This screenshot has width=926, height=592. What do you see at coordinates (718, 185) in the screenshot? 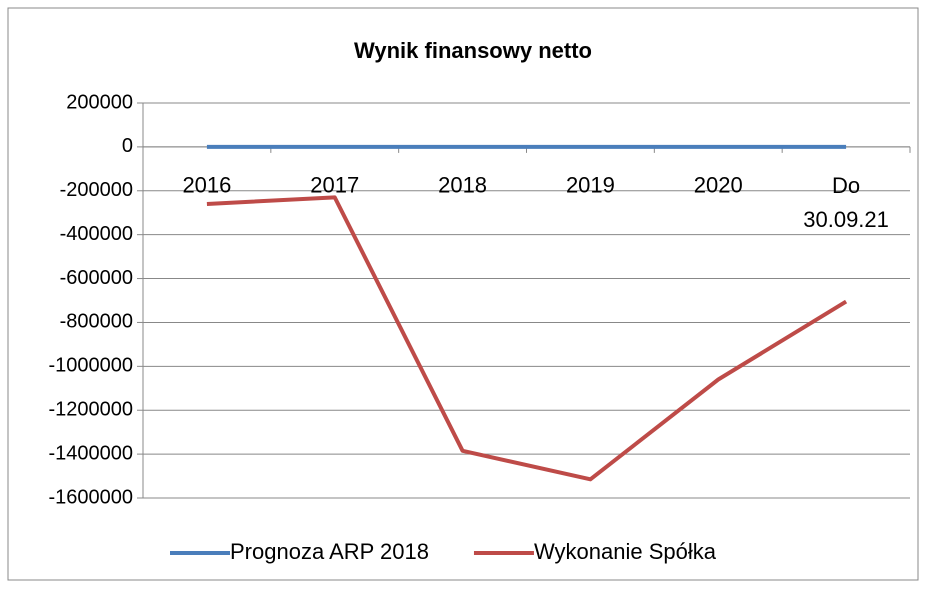
I see `x-tick-label: 2020` at bounding box center [718, 185].